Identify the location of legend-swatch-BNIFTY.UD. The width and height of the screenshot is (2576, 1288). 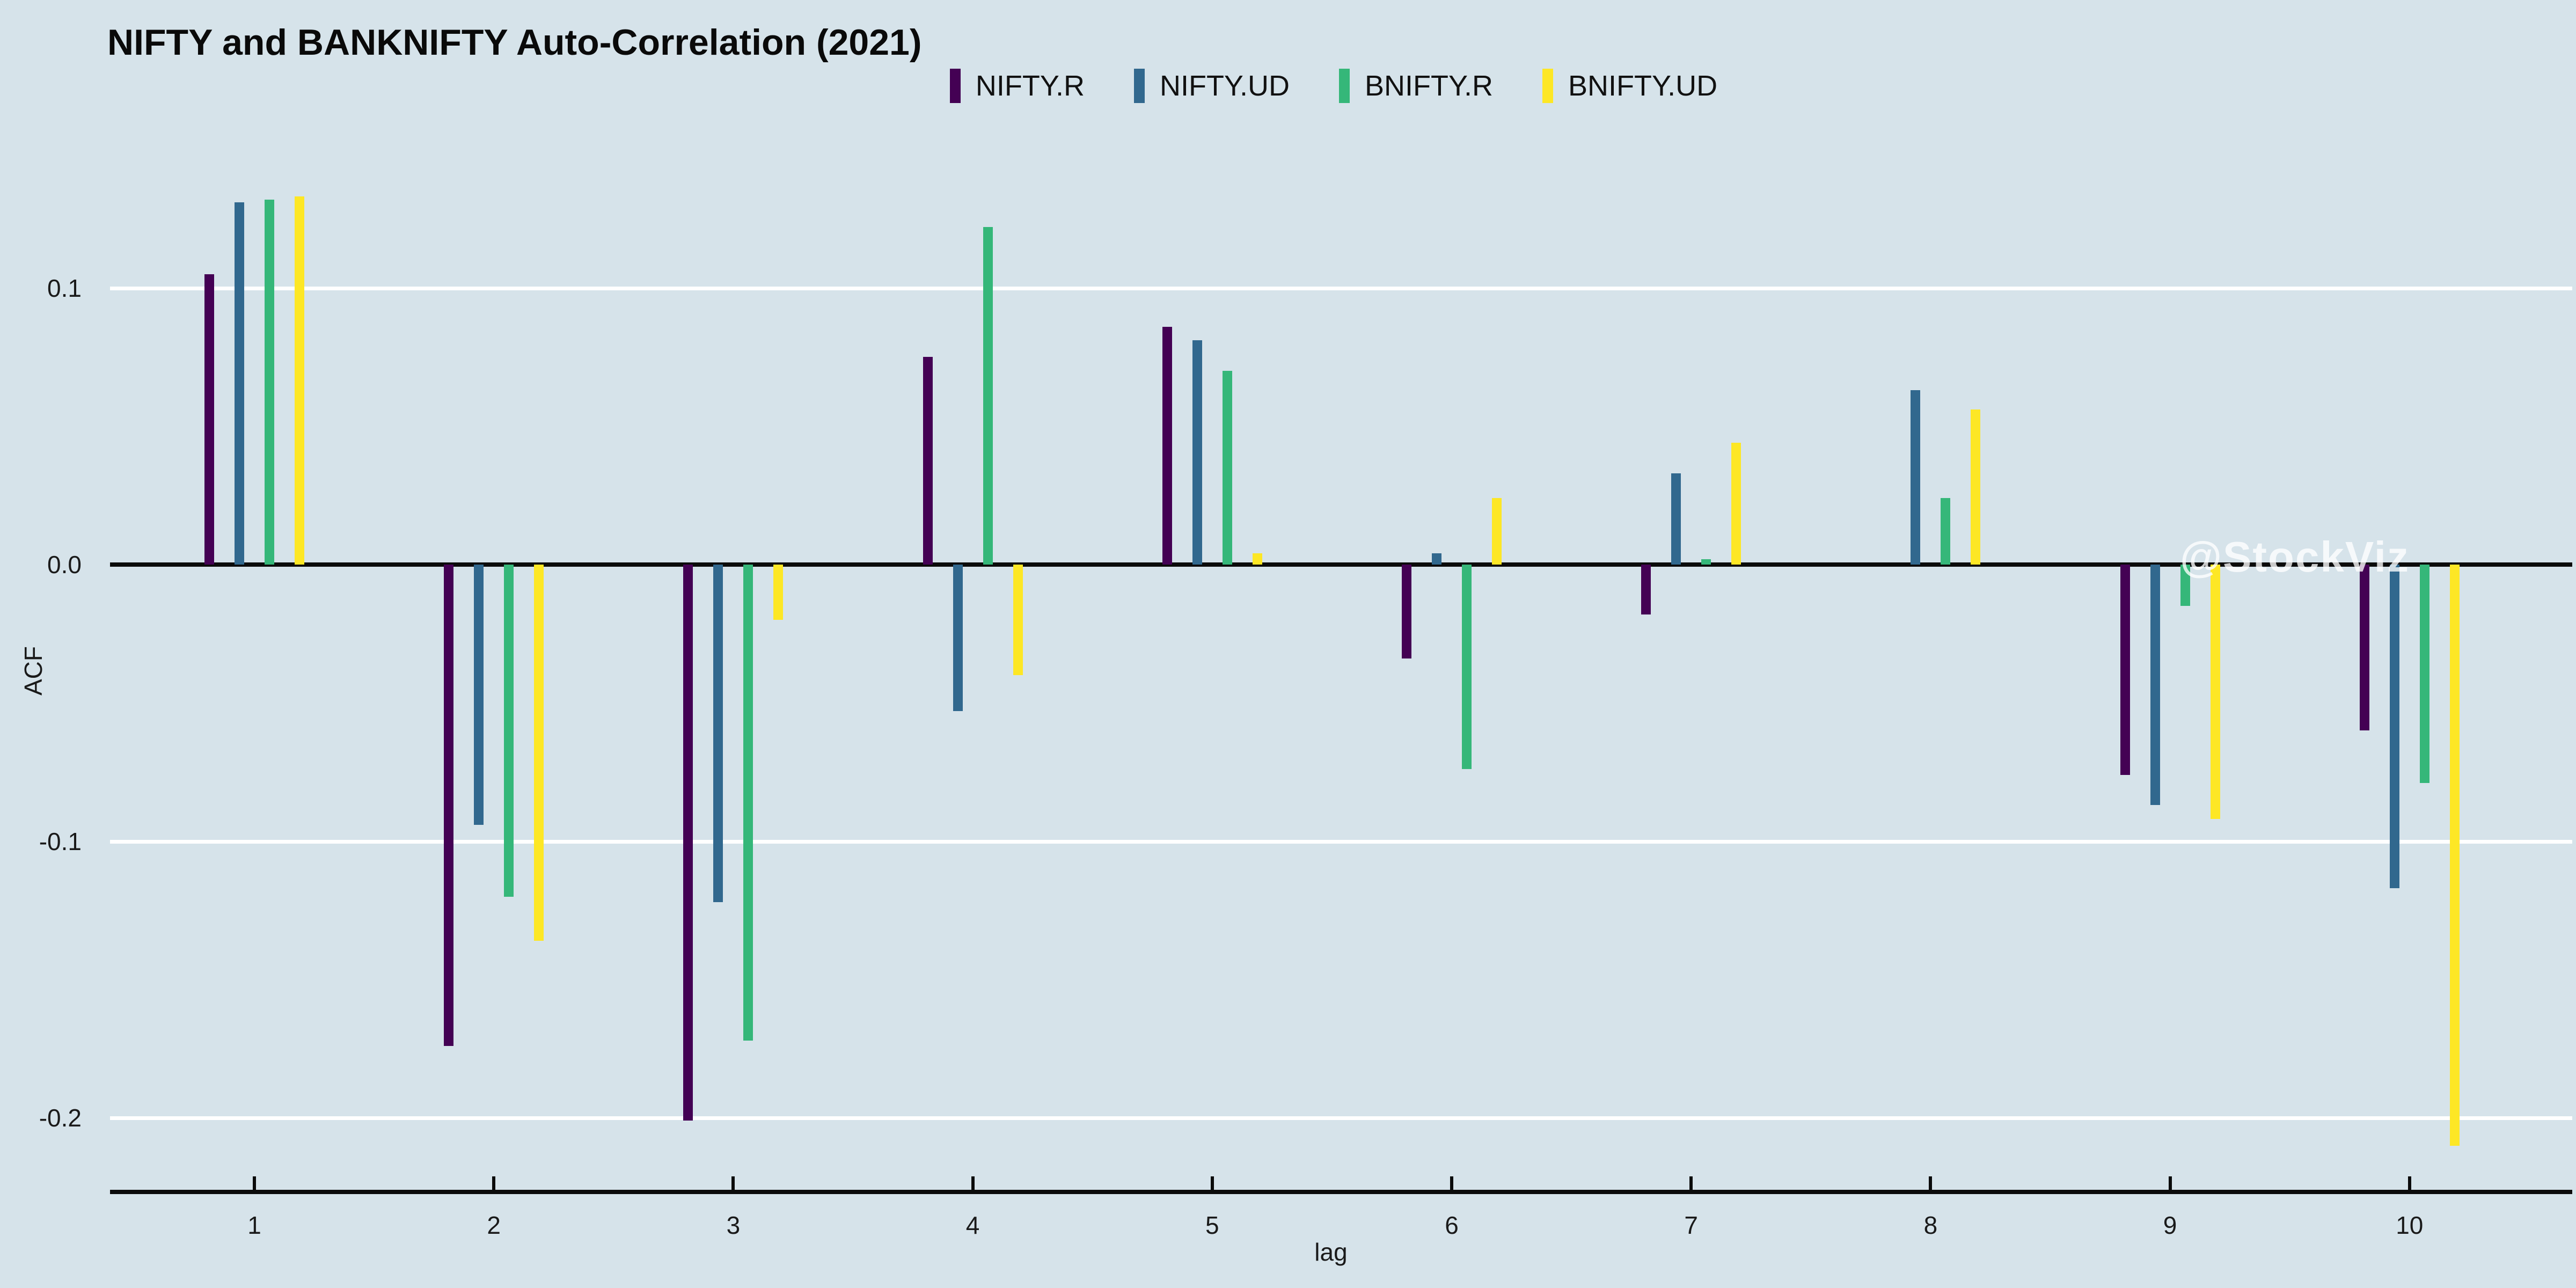
(1548, 86).